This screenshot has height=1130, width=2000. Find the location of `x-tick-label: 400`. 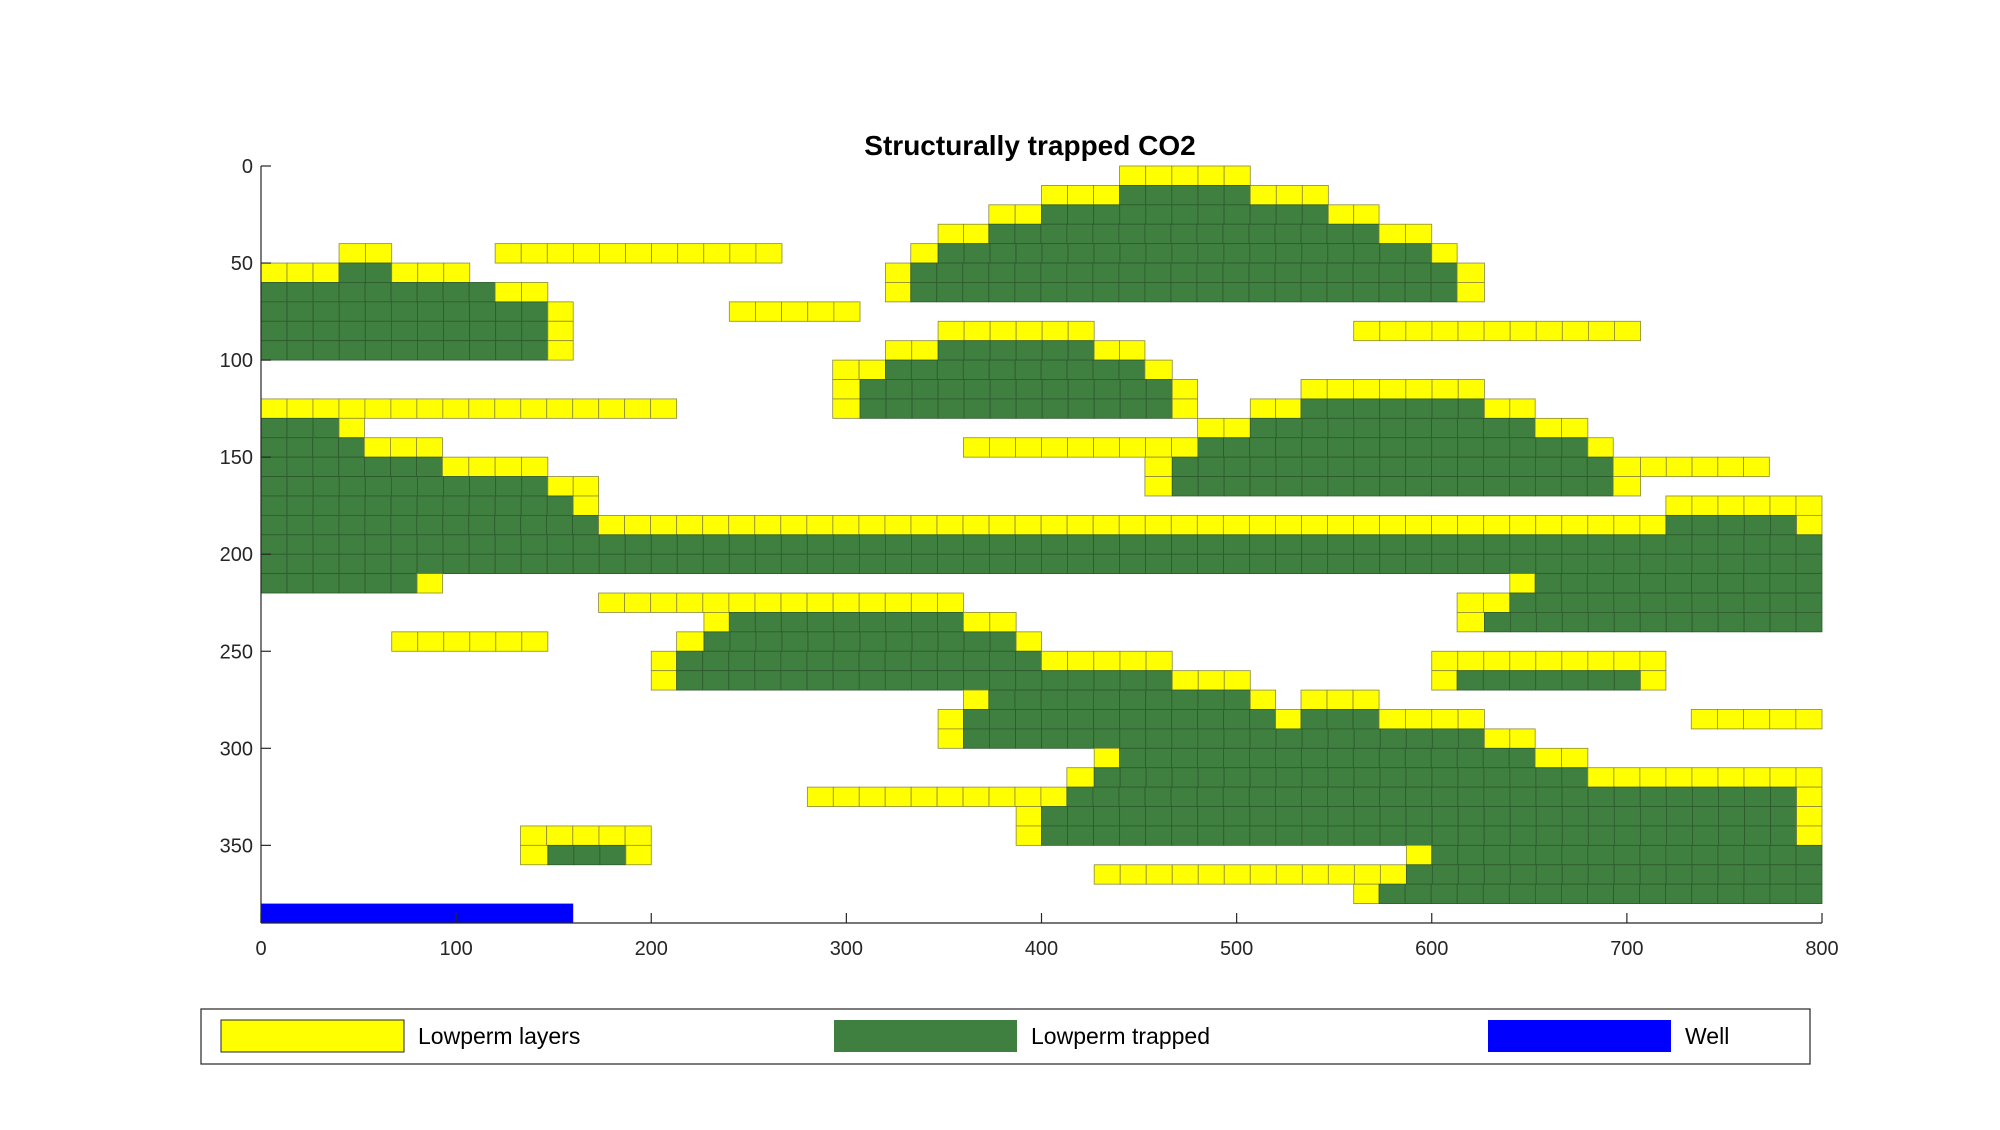

x-tick-label: 400 is located at coordinates (1041, 949).